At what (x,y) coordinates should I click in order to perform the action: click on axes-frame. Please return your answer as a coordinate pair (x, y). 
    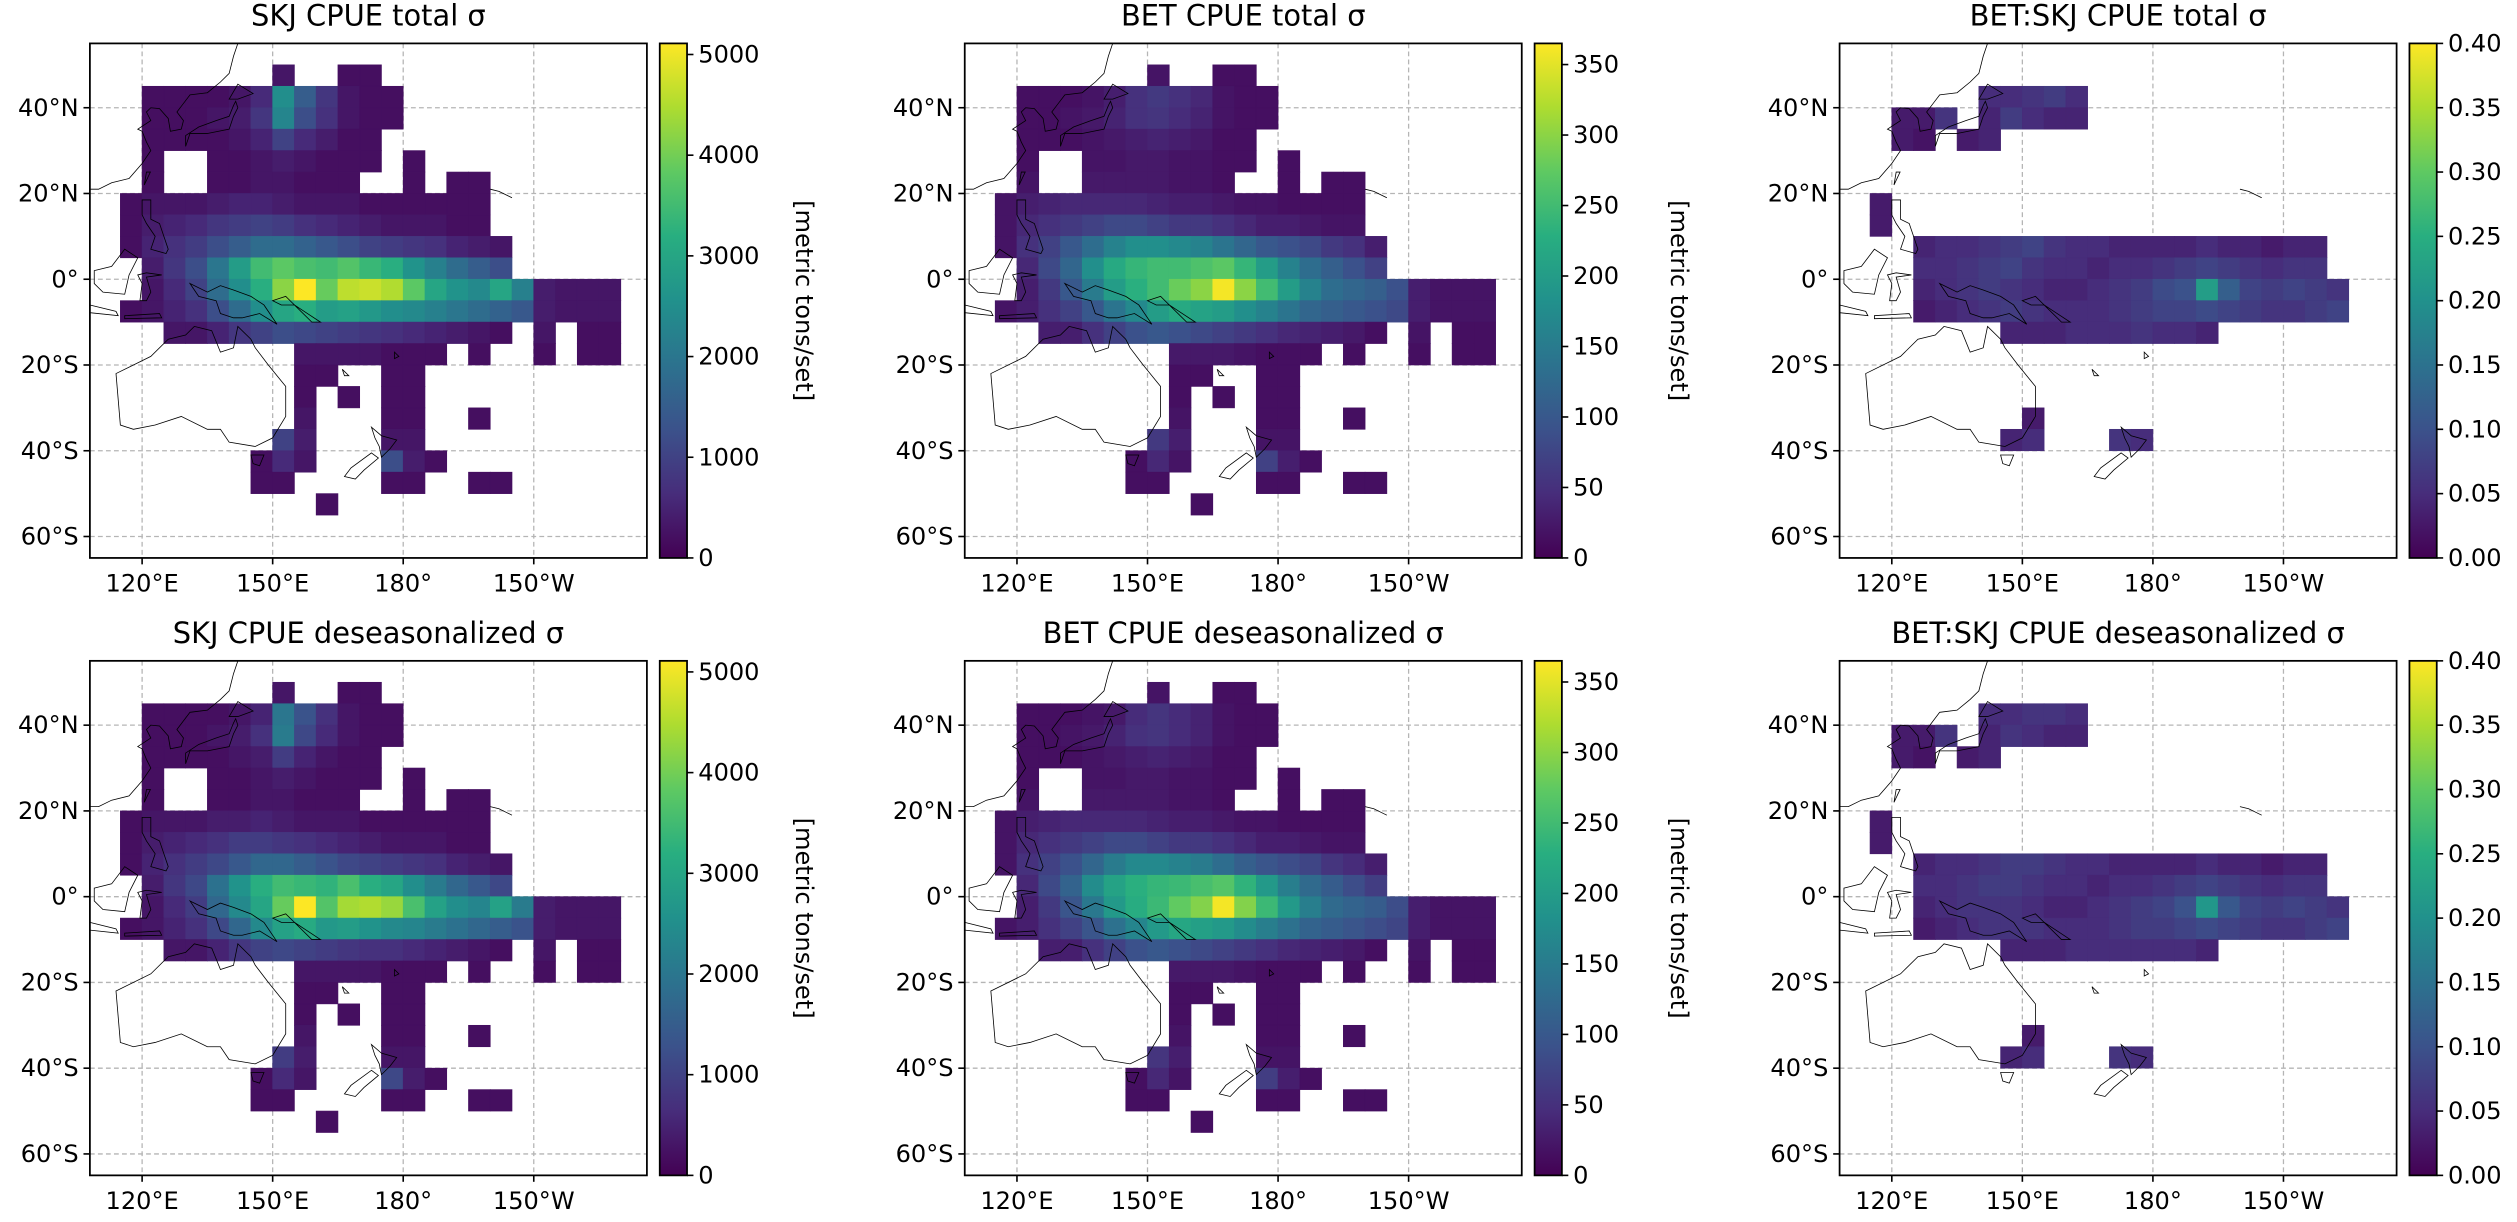
    Looking at the image, I should click on (1243, 300).